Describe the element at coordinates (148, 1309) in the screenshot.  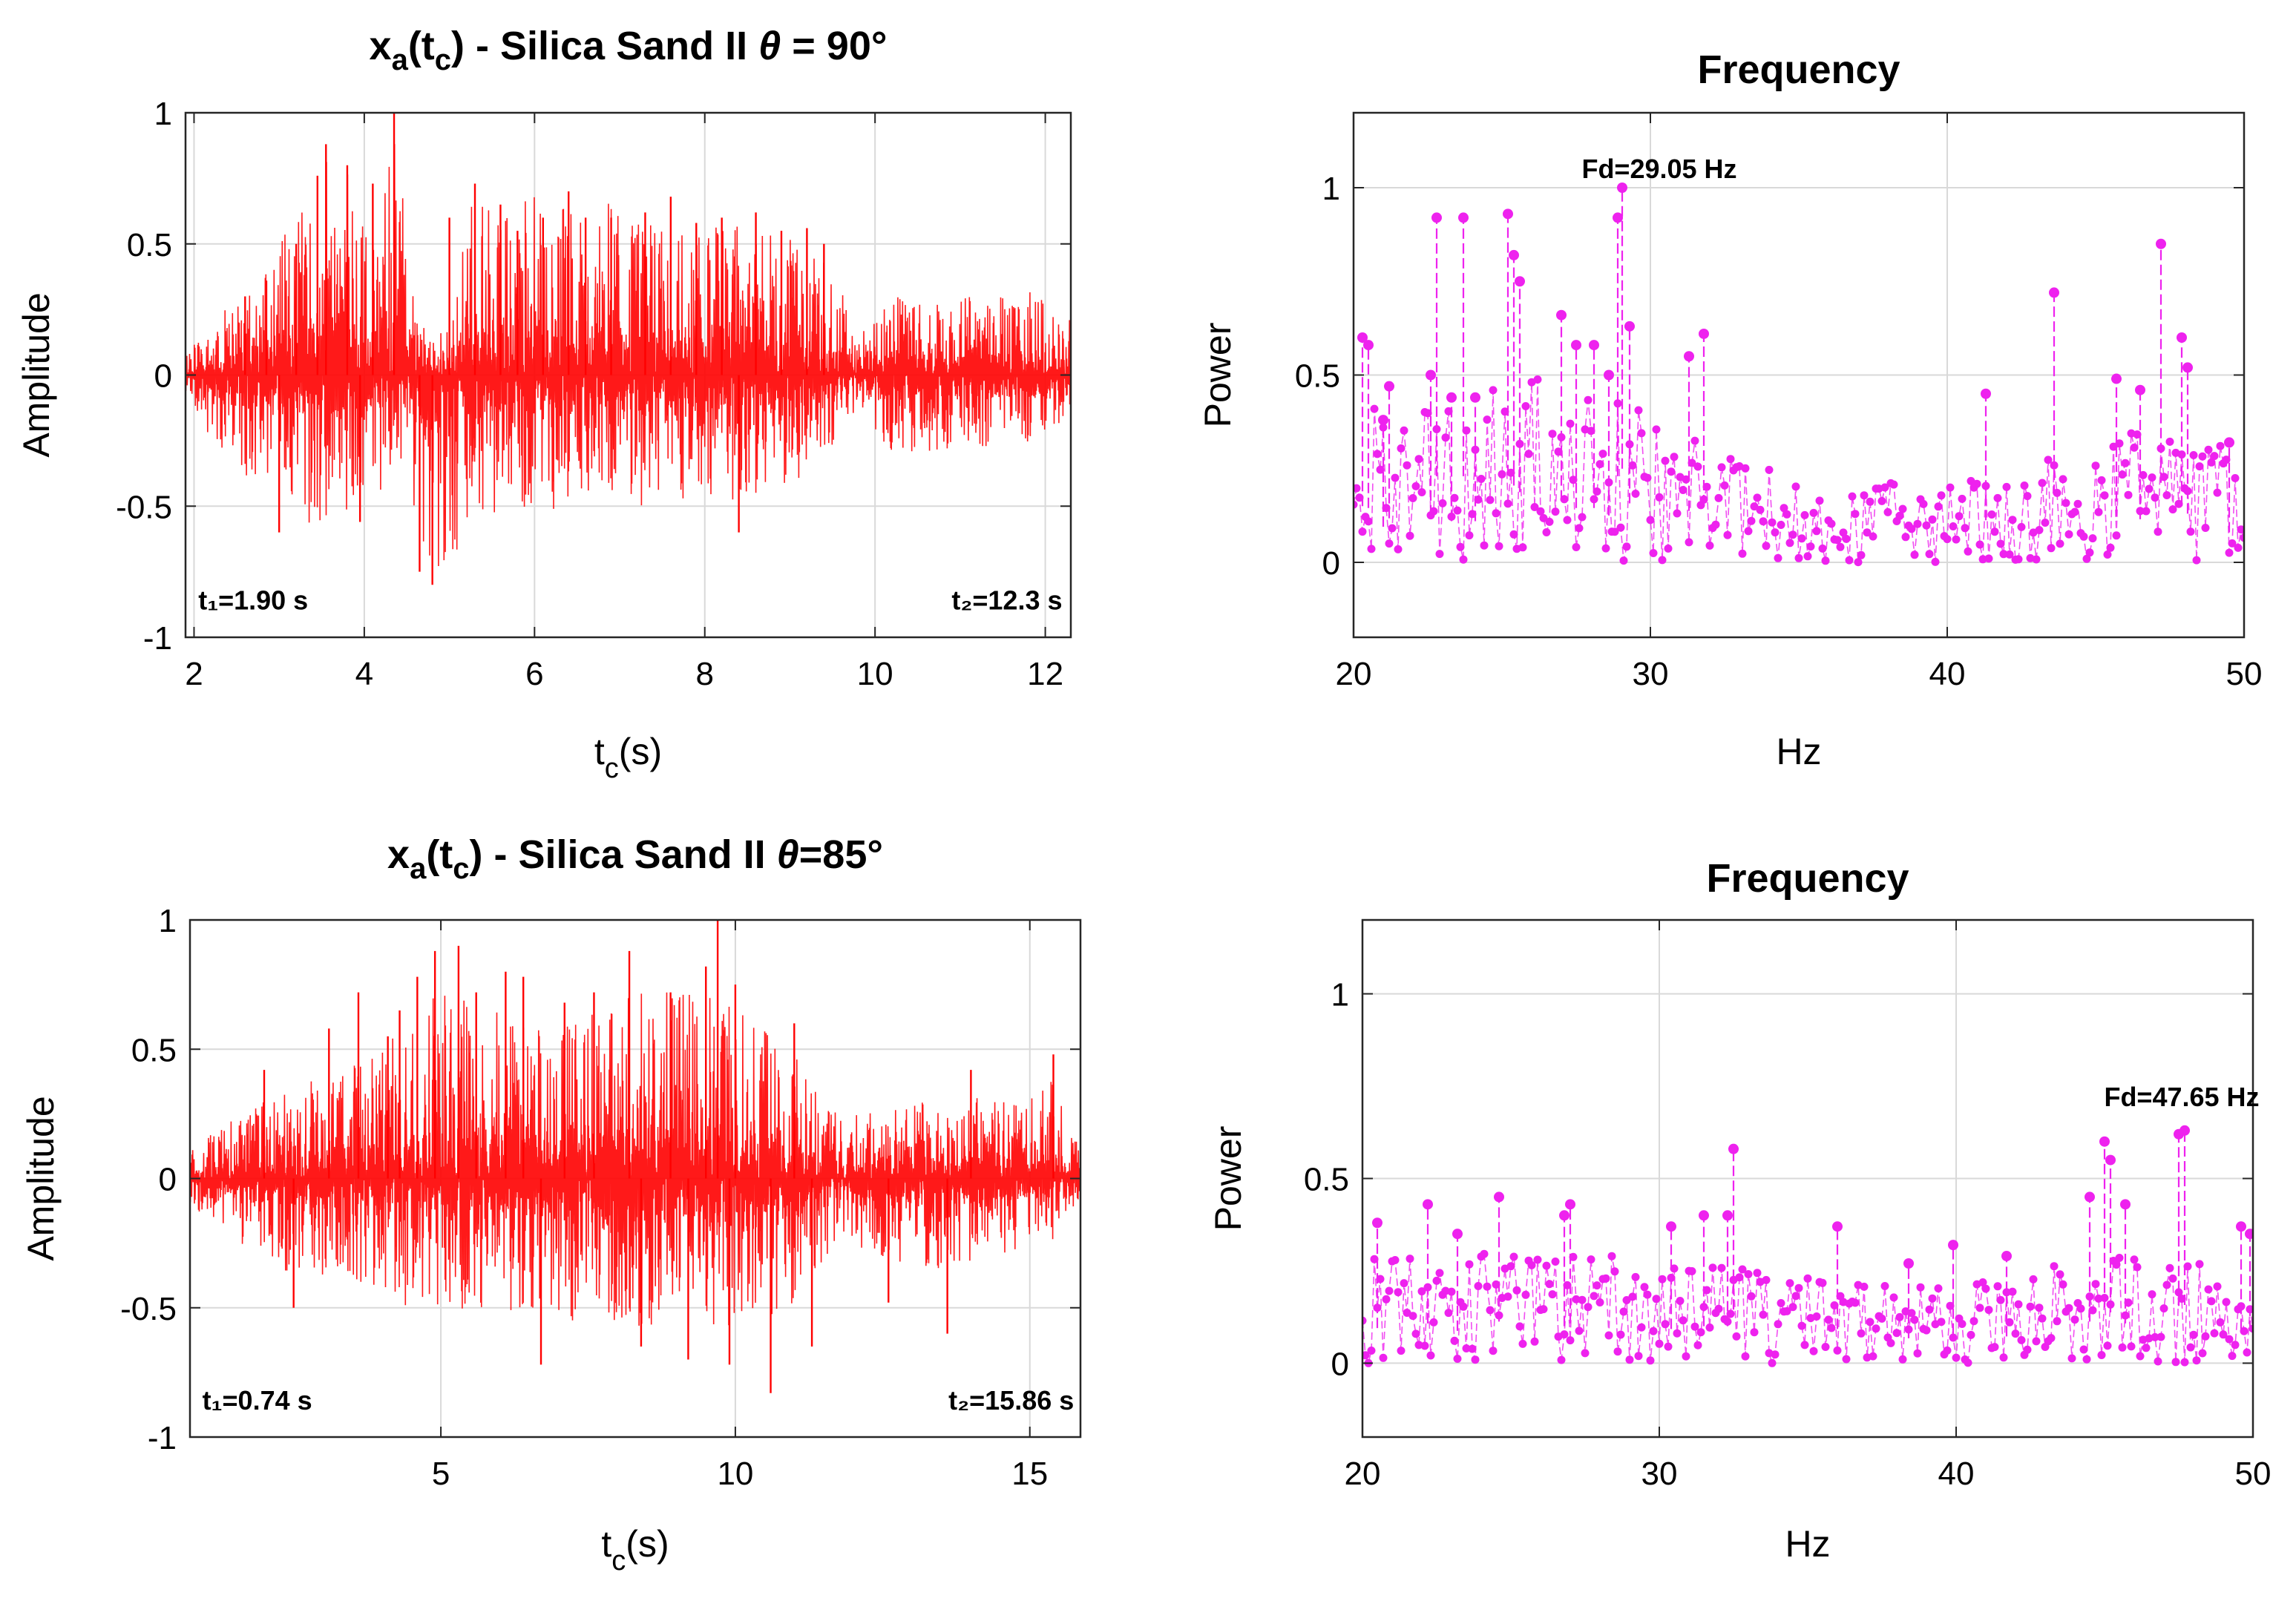
I see `y-tick-label: -0.5` at that location.